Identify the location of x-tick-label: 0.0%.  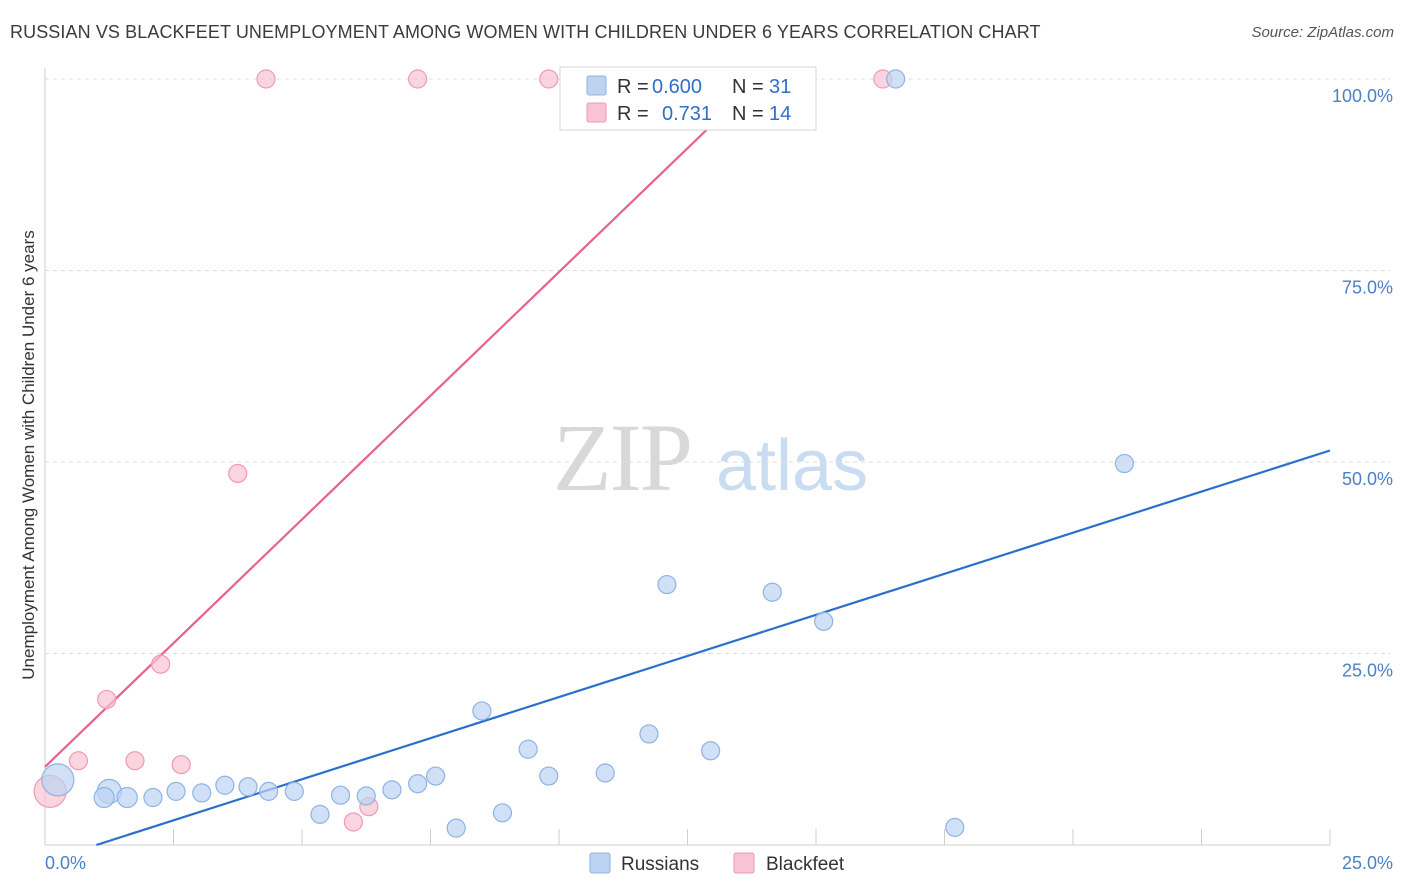
(65, 863).